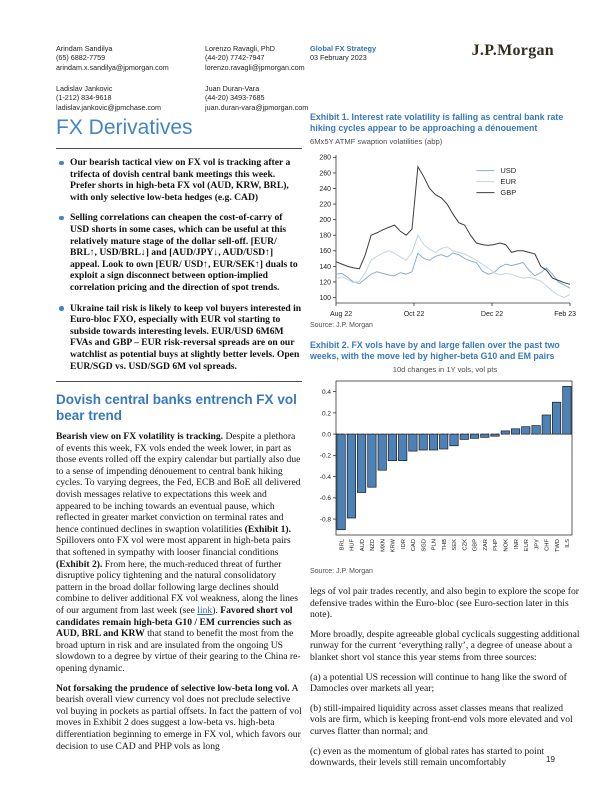  I want to click on contact-phone: (44-20) 7742-7947, so click(235, 58).